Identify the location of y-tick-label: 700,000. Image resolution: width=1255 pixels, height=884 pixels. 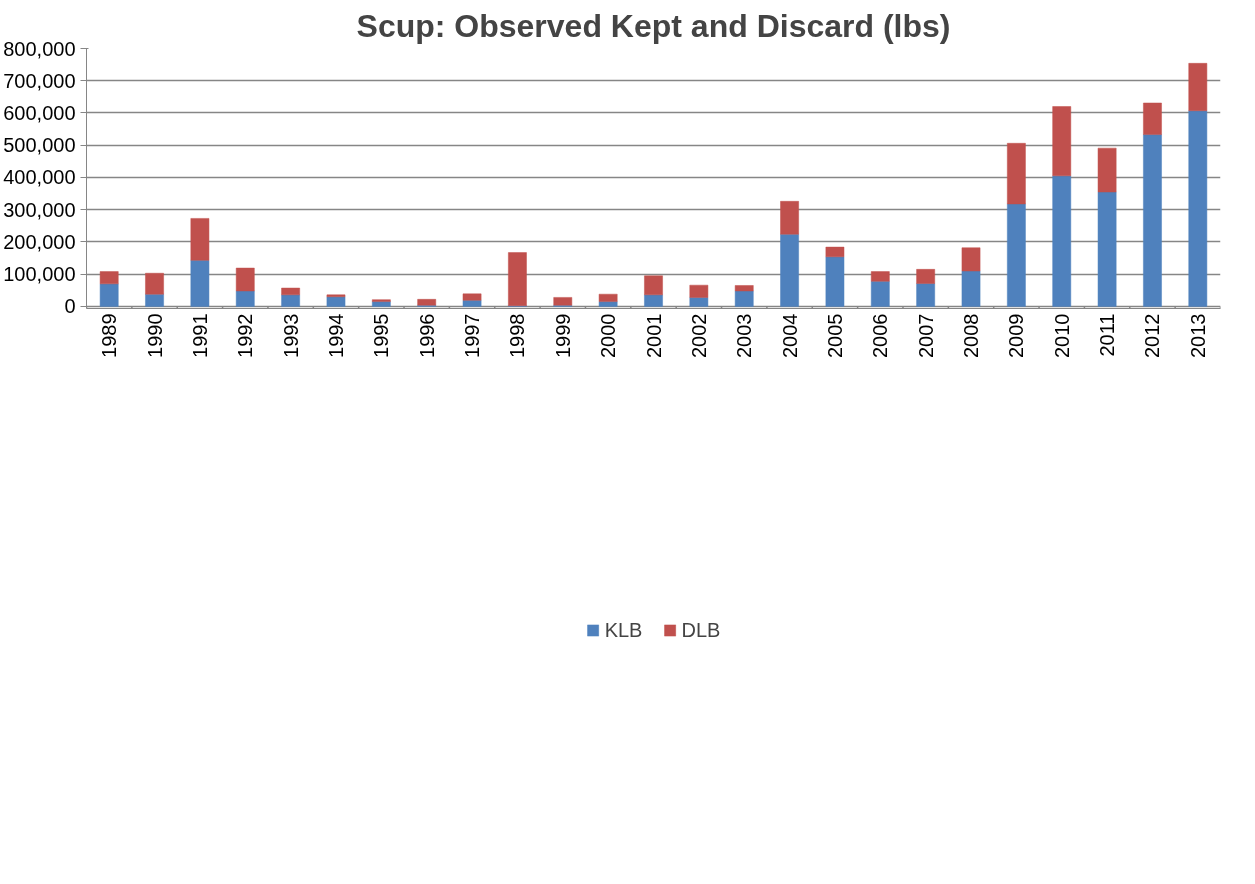
(39, 80).